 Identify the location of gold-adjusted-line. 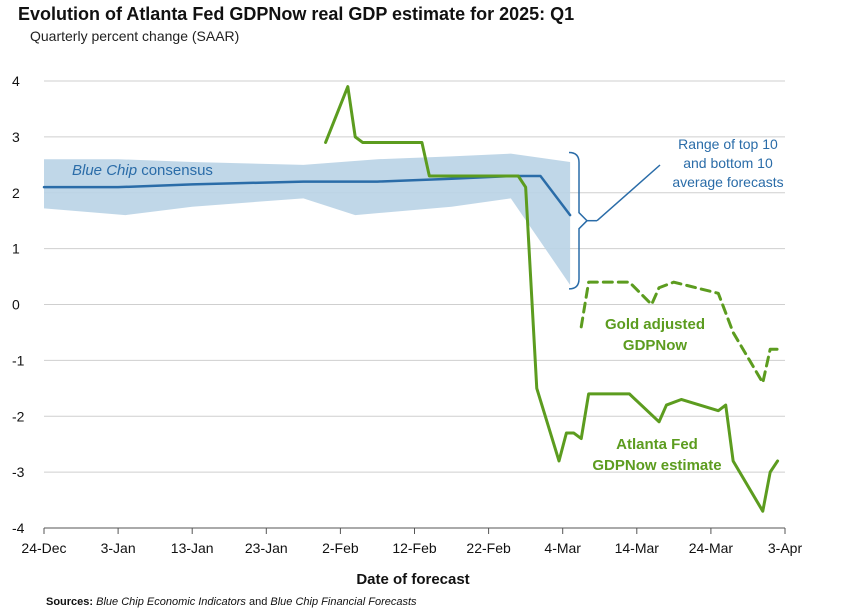
(679, 332).